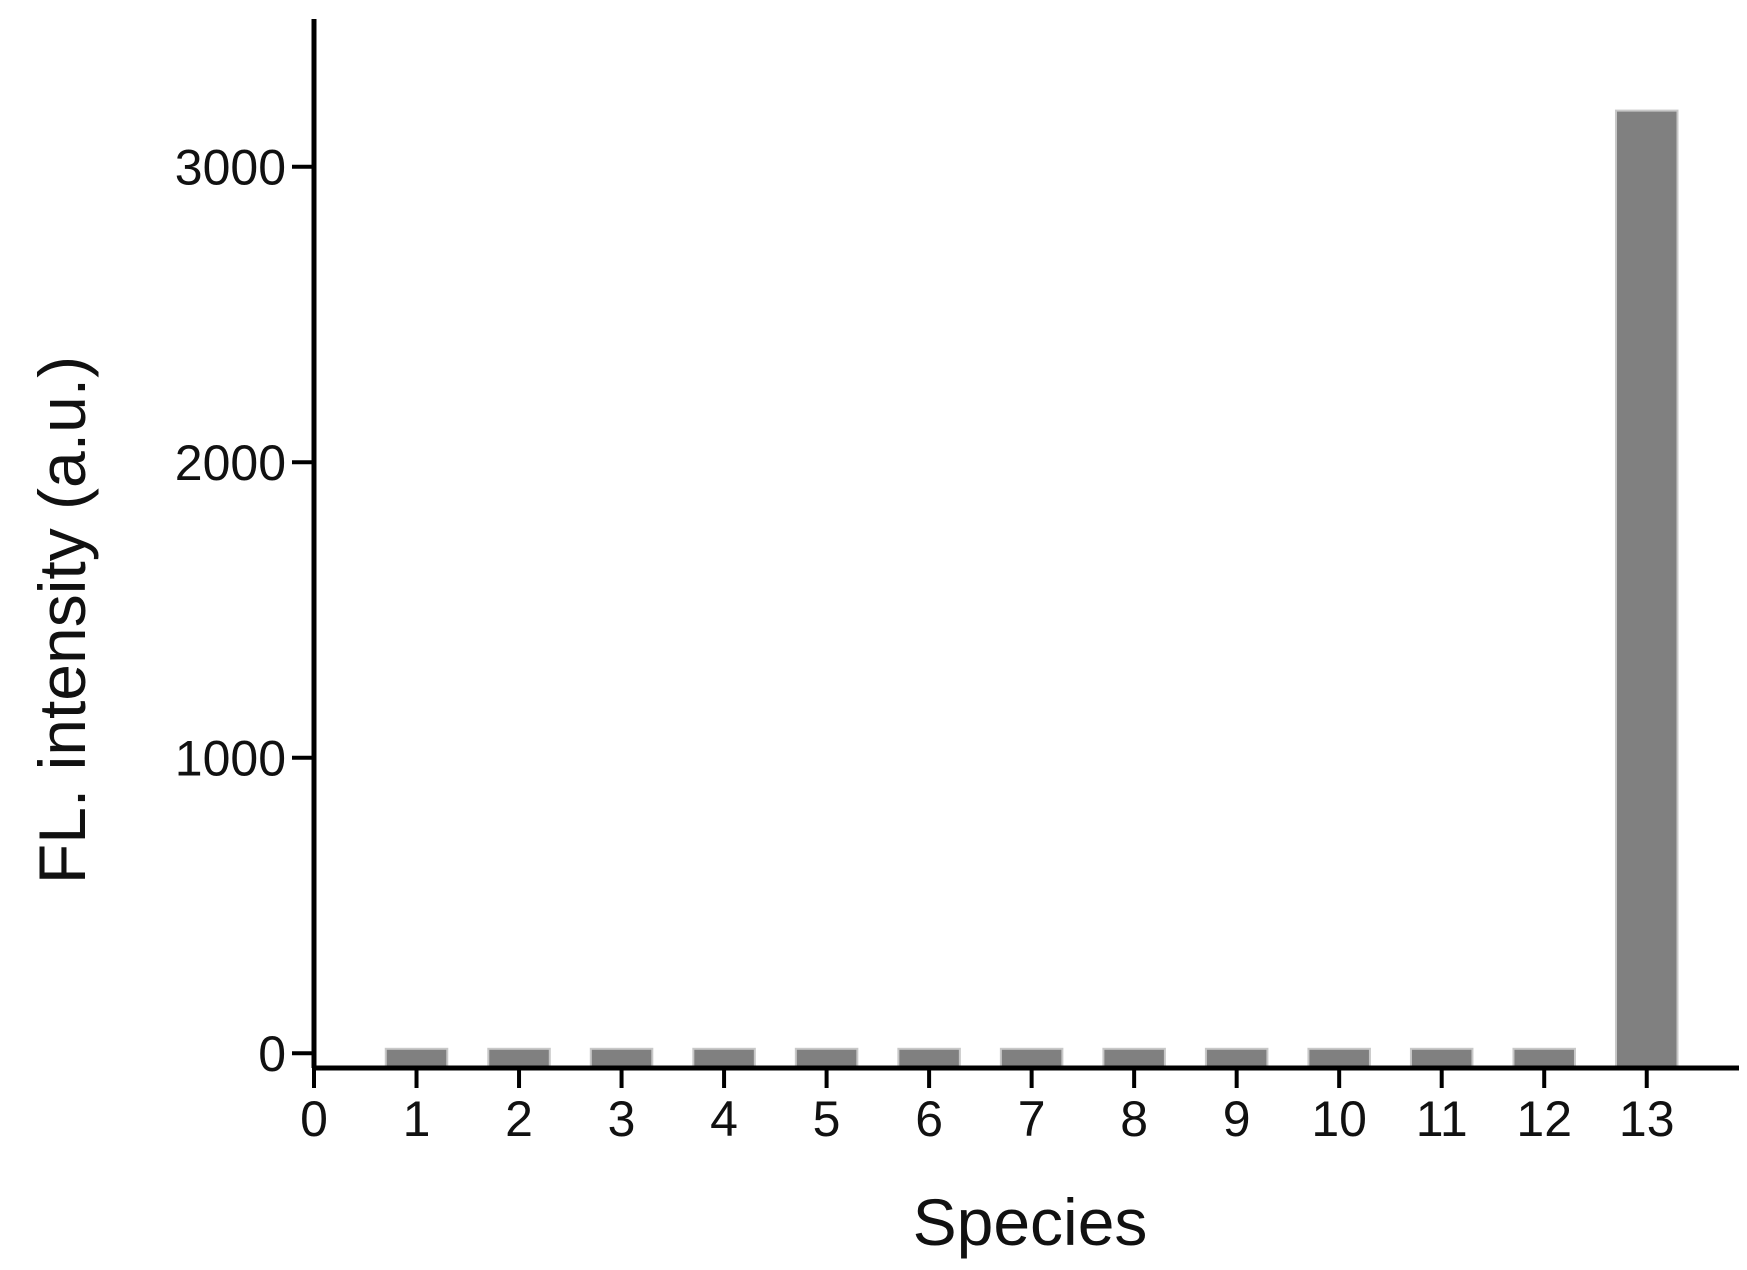 The image size is (1747, 1270). Describe the element at coordinates (230, 463) in the screenshot. I see `y-tick-label: 2000` at that location.